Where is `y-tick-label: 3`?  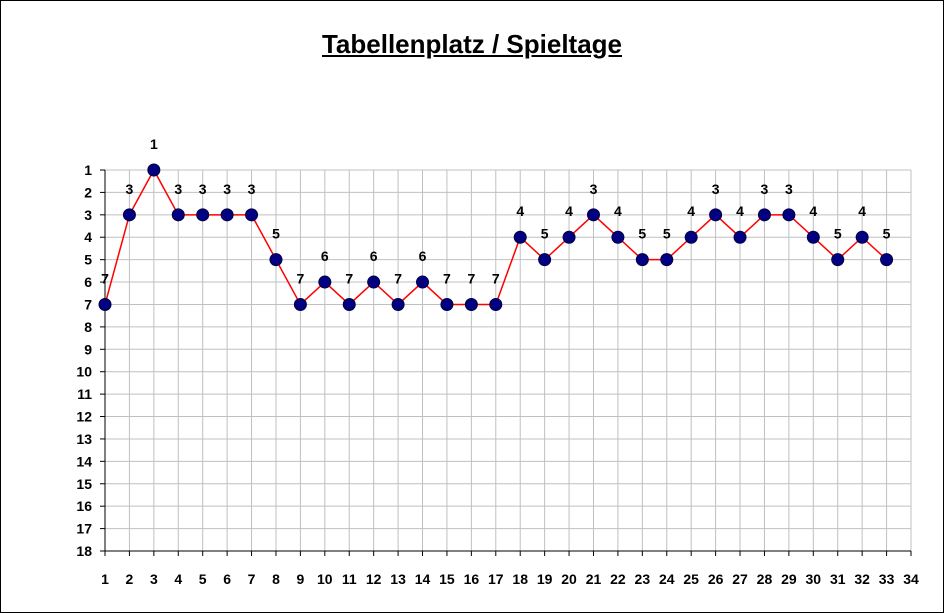 y-tick-label: 3 is located at coordinates (88, 215).